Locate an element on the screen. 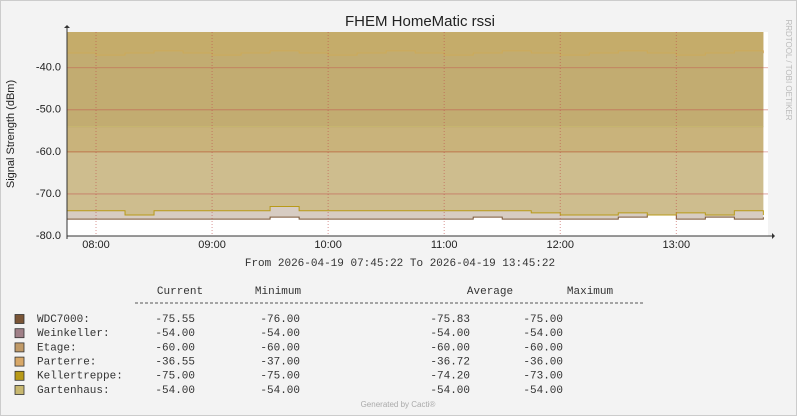 The width and height of the screenshot is (797, 416). y-tick-label: -60.0 is located at coordinates (48, 152).